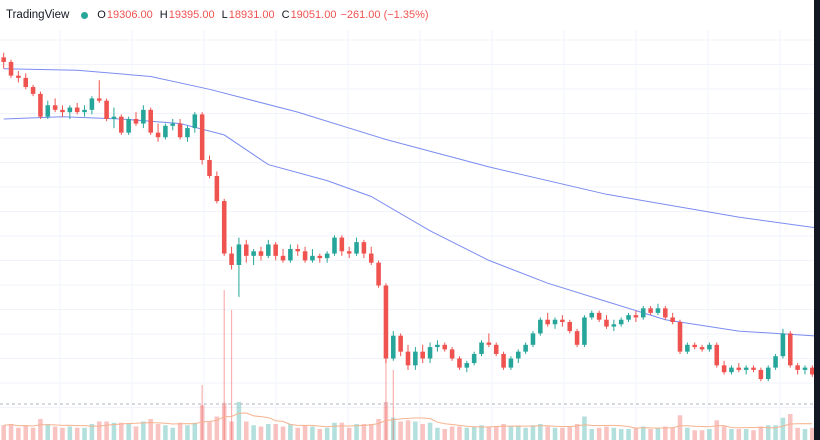 Image resolution: width=820 pixels, height=440 pixels. I want to click on ohlc-readout: O19306.00 H19395.00 L18931.00 C19051.00, so click(216, 15).